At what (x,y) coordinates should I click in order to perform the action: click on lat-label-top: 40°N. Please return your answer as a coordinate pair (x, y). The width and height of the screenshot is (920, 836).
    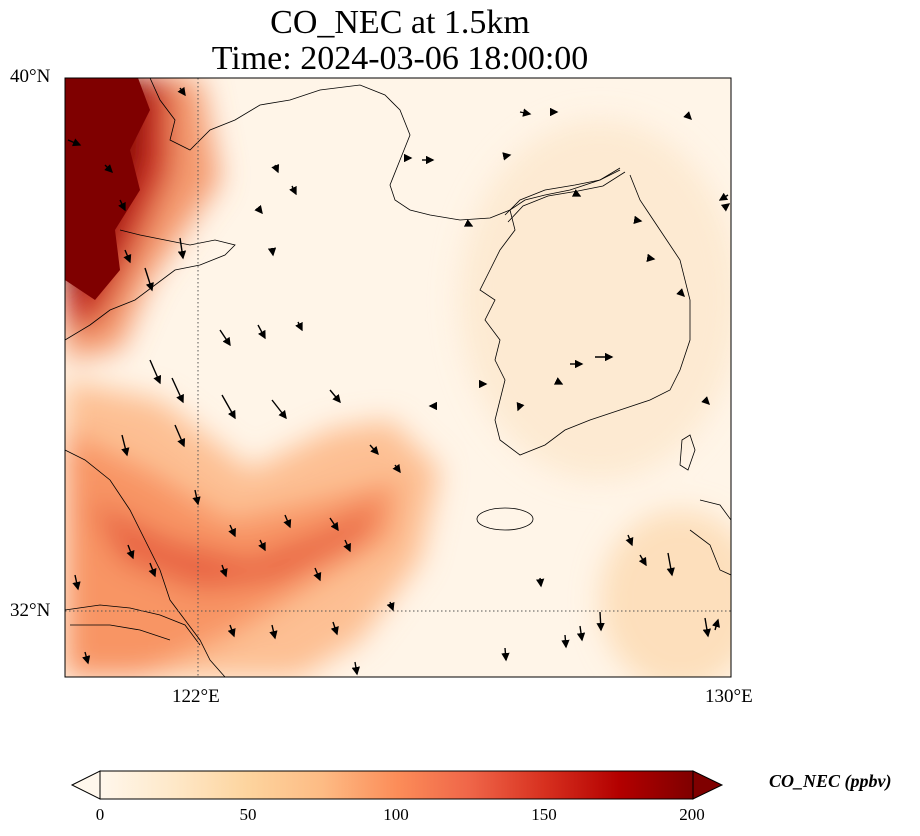
    Looking at the image, I should click on (30, 76).